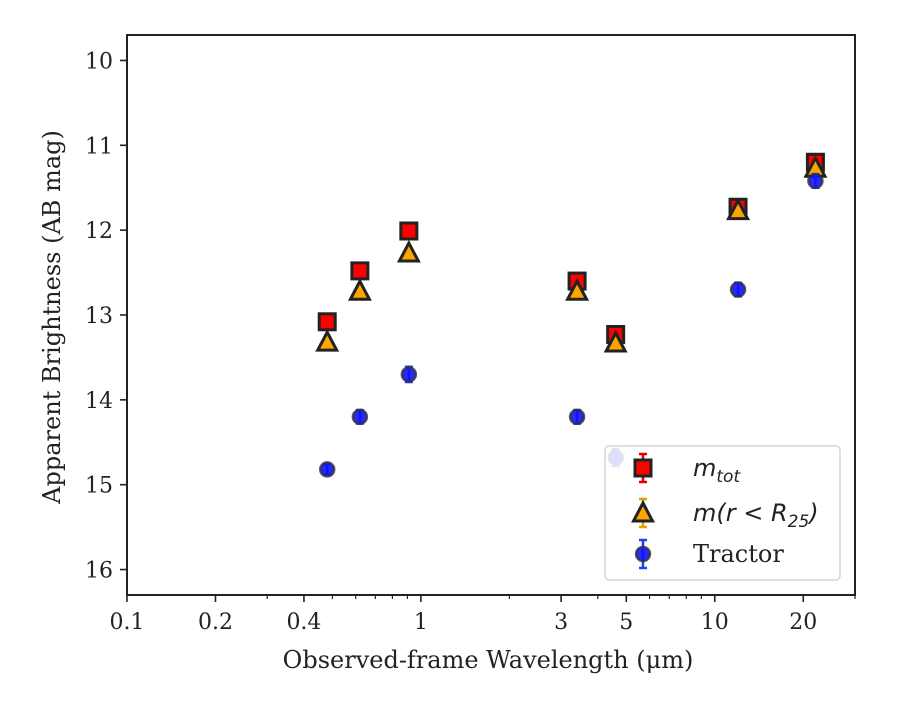  Describe the element at coordinates (715, 622) in the screenshot. I see `x-tick-label: 10` at that location.